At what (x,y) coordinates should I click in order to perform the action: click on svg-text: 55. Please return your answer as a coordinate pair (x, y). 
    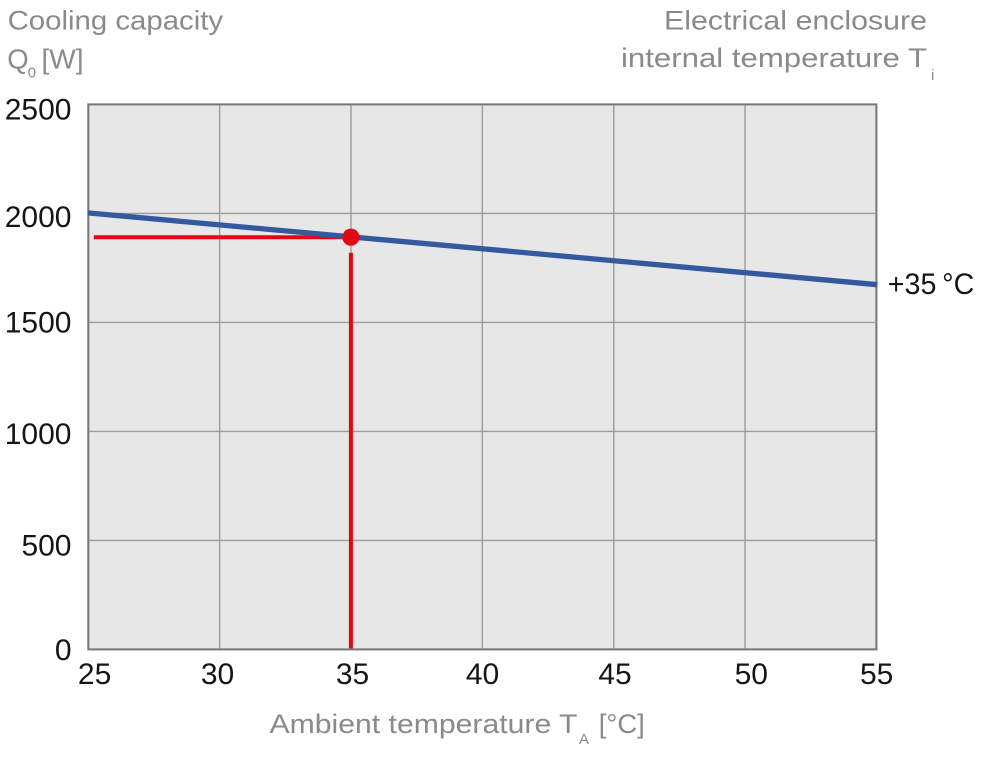
    Looking at the image, I should click on (876, 674).